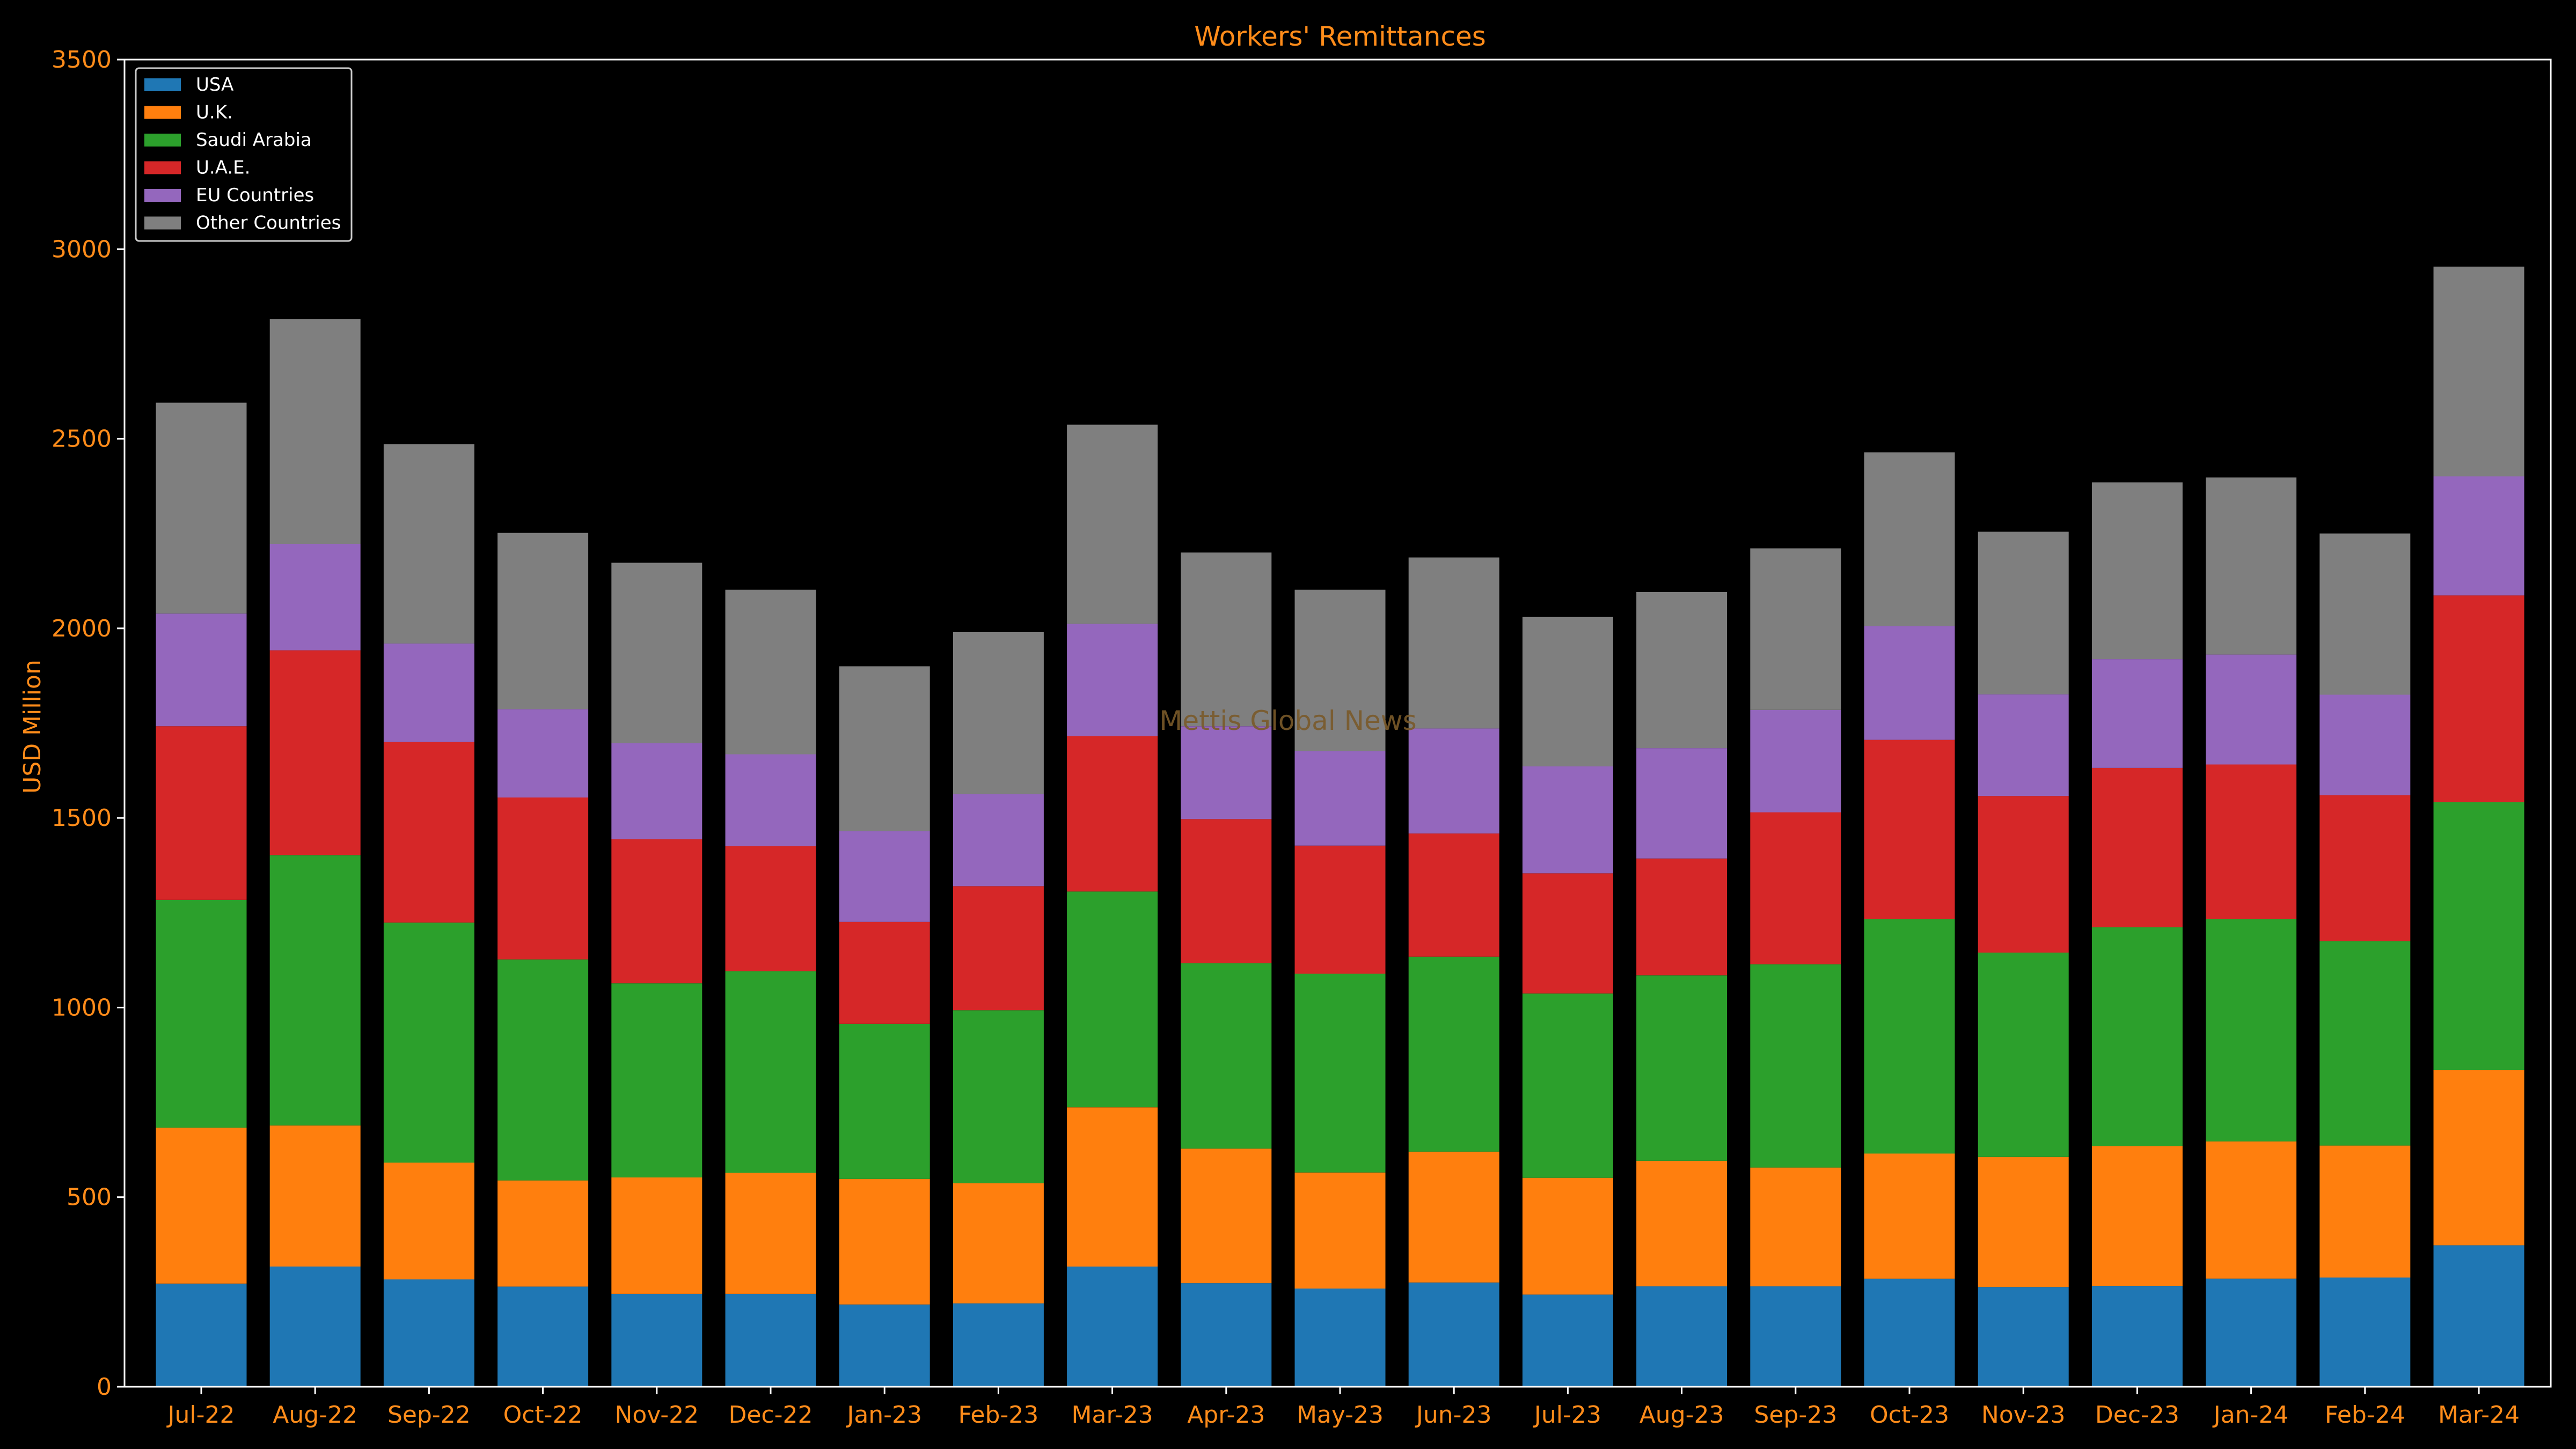 This screenshot has width=2576, height=1449. Describe the element at coordinates (1226, 1415) in the screenshot. I see `x-tick-label: Apr-23` at that location.